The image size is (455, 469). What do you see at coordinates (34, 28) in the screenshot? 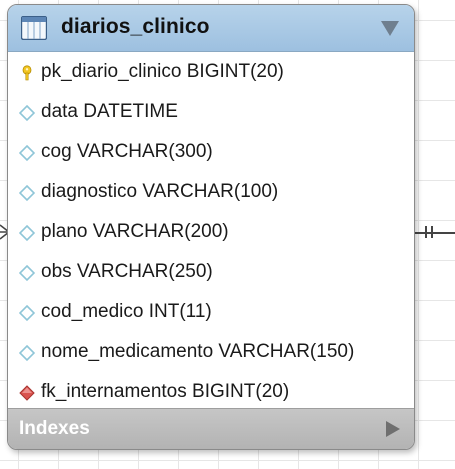
I see `table-icon` at bounding box center [34, 28].